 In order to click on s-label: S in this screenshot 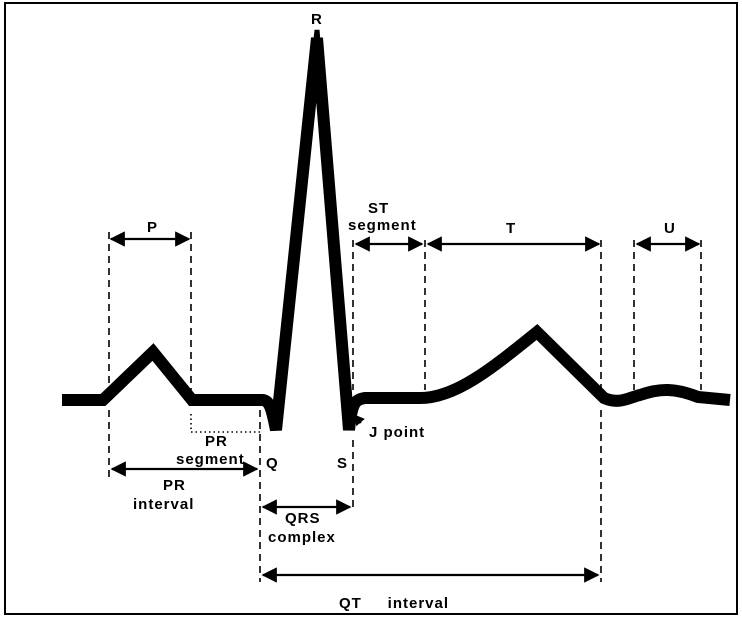, I will do `click(342, 463)`.